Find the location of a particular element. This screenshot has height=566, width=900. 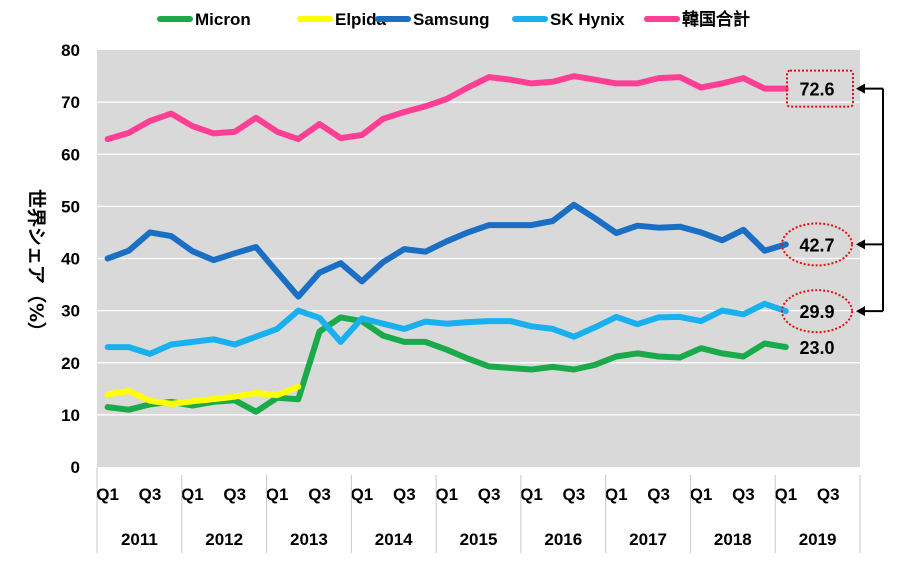

y-tick-label: 30 is located at coordinates (70, 311).